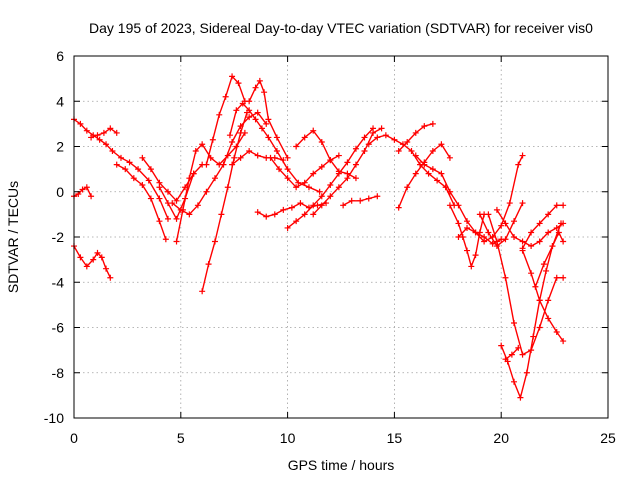 The image size is (640, 480). I want to click on y-tick-label: -8, so click(58, 373).